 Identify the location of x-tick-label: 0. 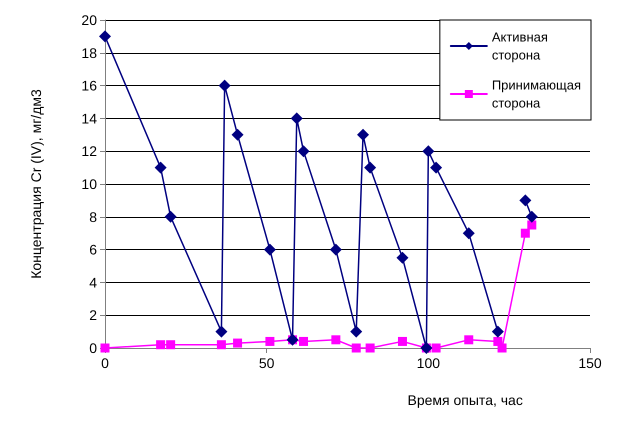
(105, 363).